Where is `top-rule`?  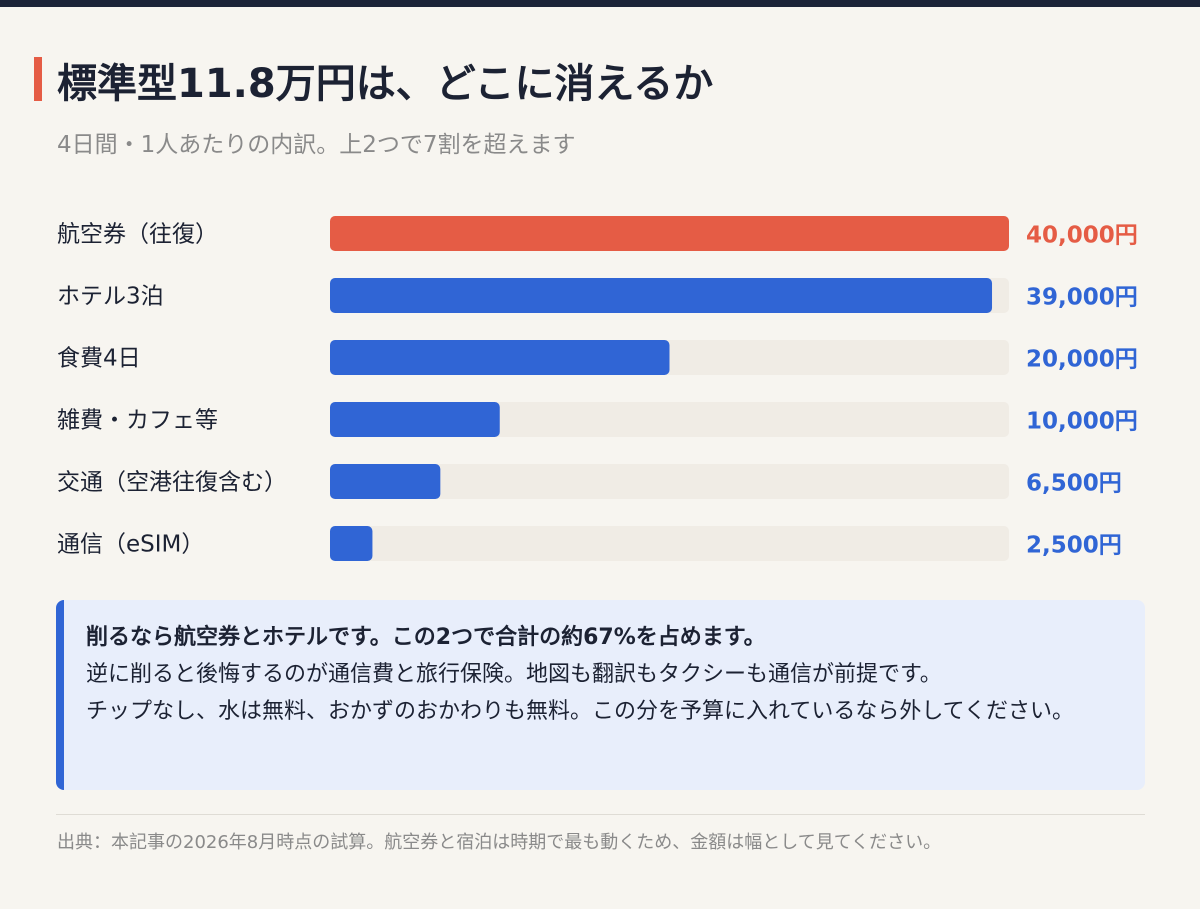 top-rule is located at coordinates (600, 3).